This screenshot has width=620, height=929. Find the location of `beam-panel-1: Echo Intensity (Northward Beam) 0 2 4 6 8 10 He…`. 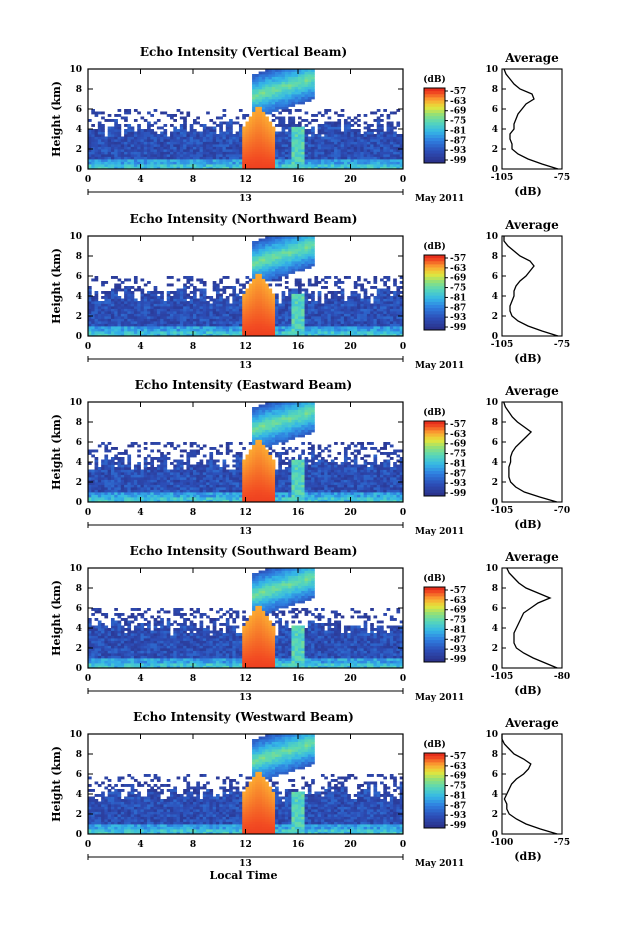

beam-panel-1: Echo Intensity (Northward Beam) 0 2 4 6 8 10 He… is located at coordinates (310, 291).